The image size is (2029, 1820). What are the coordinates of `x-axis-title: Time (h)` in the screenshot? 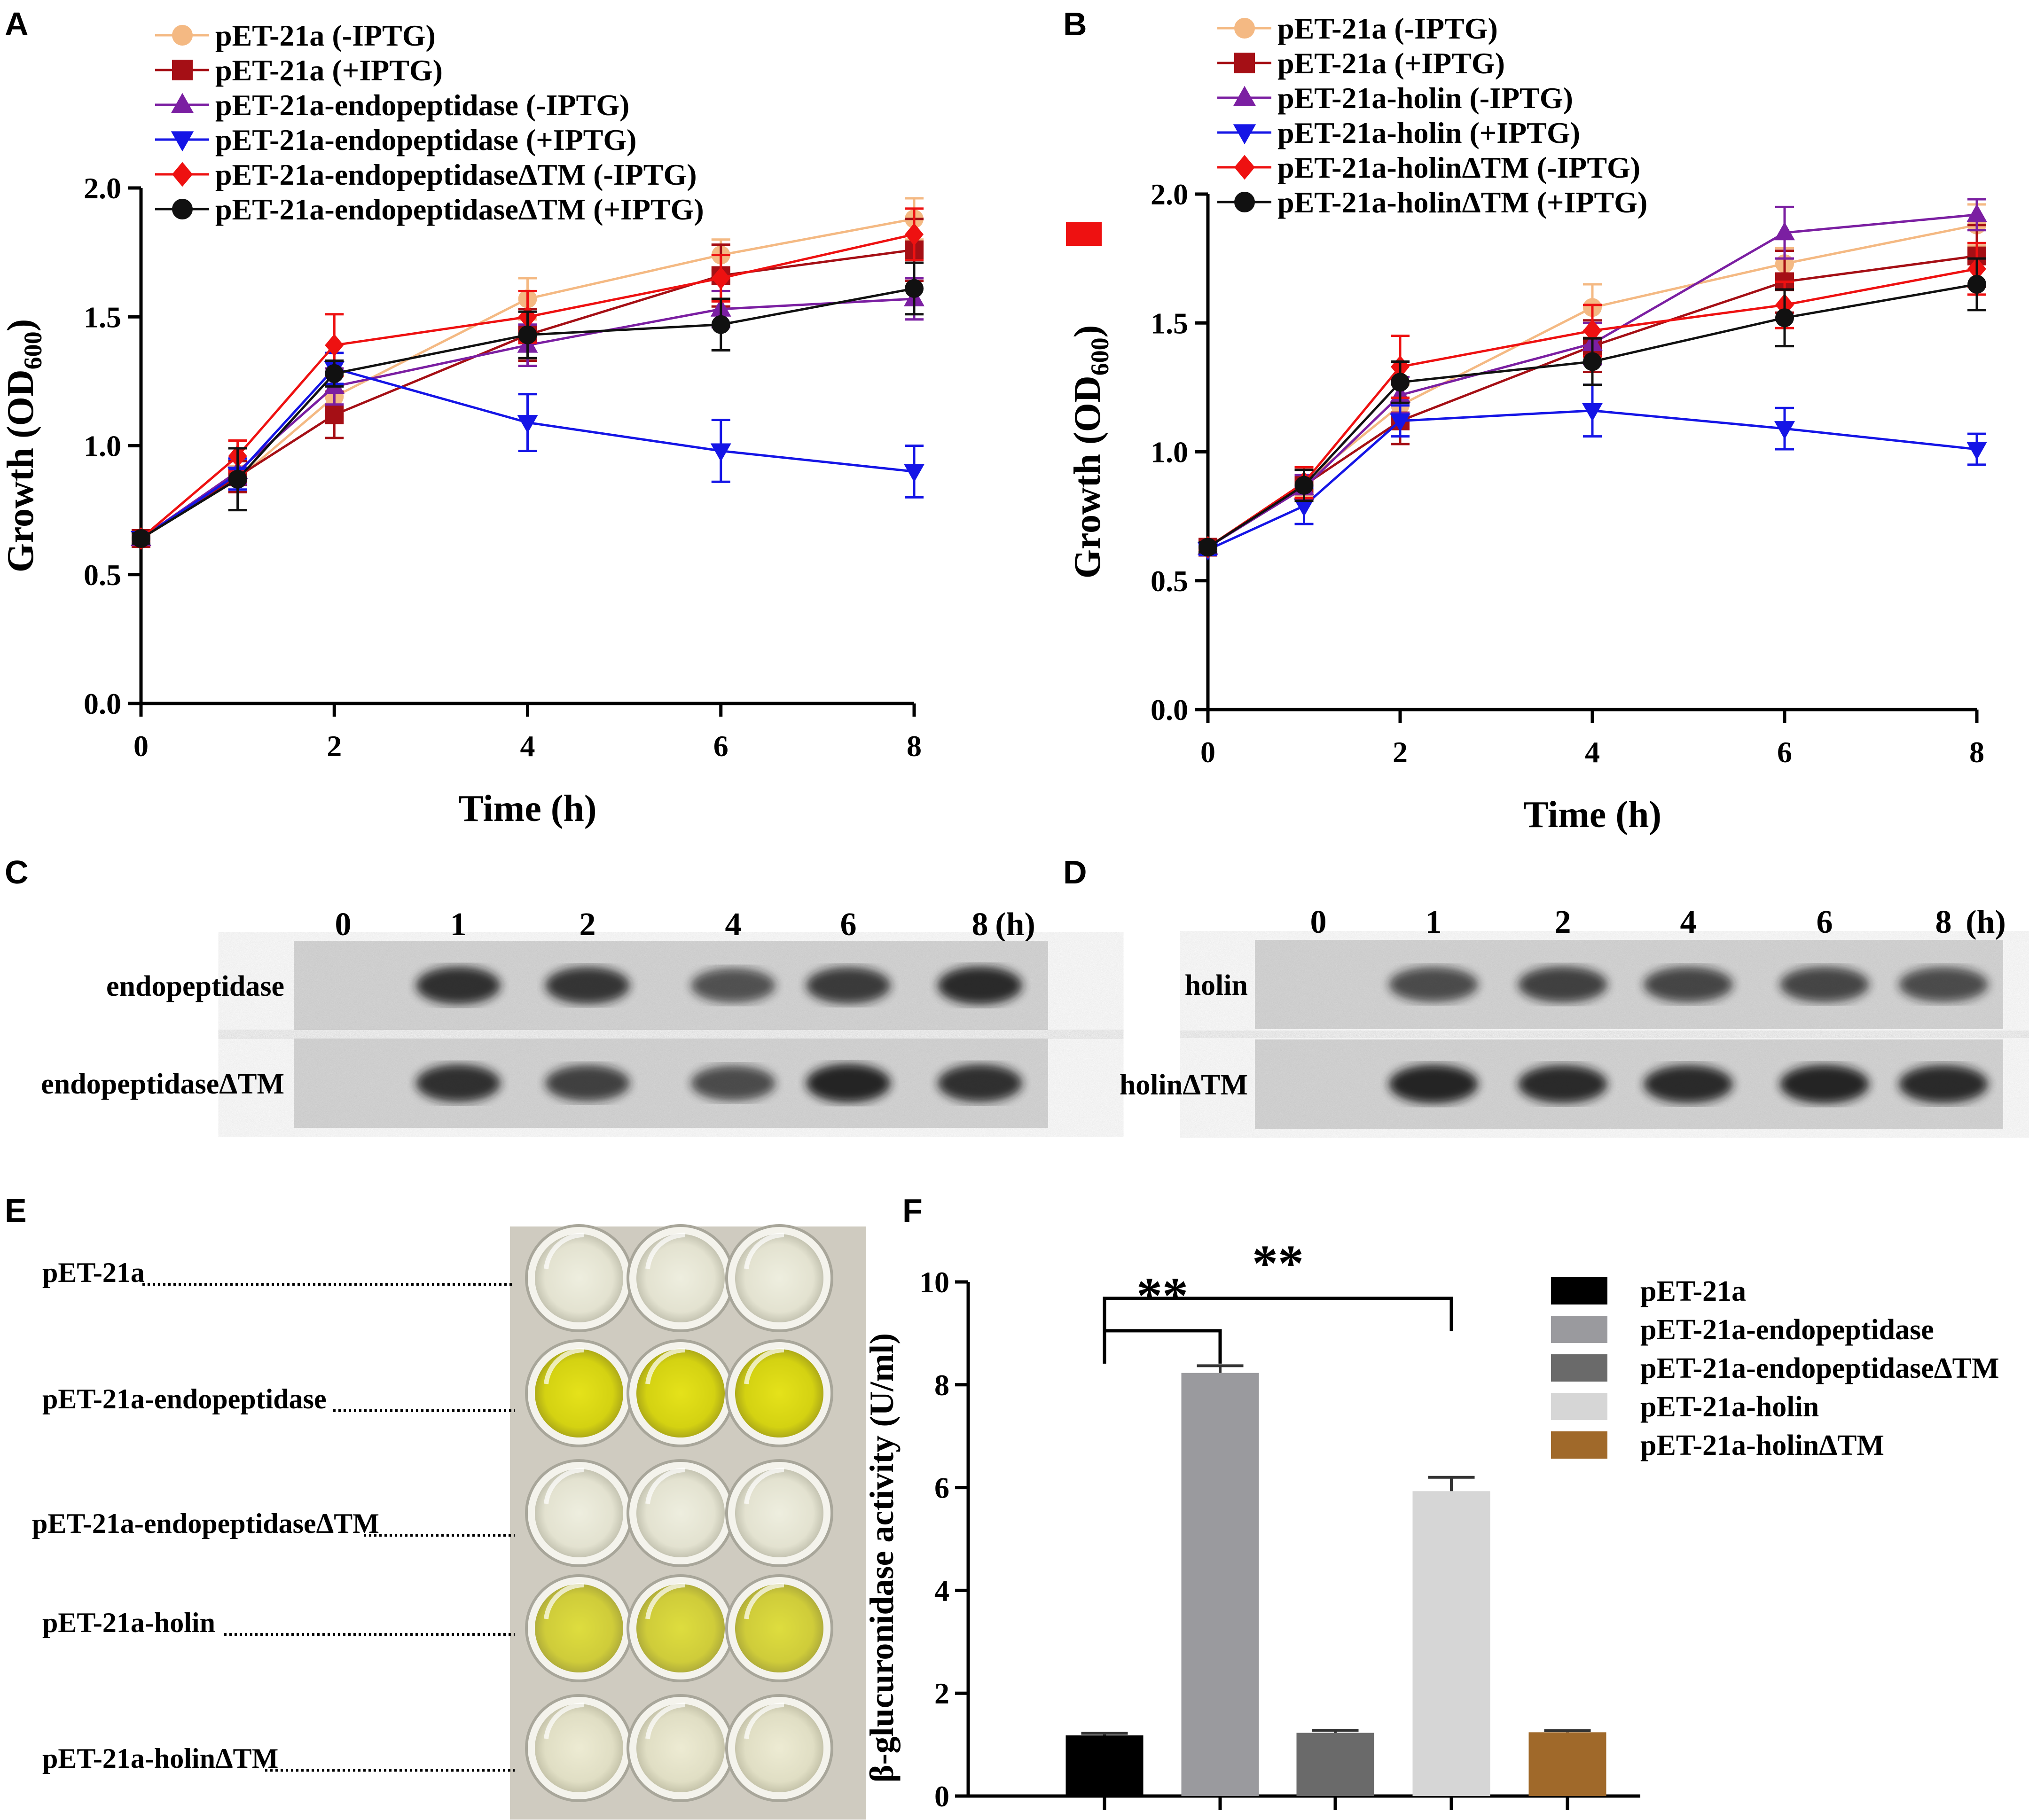 It's located at (1592, 815).